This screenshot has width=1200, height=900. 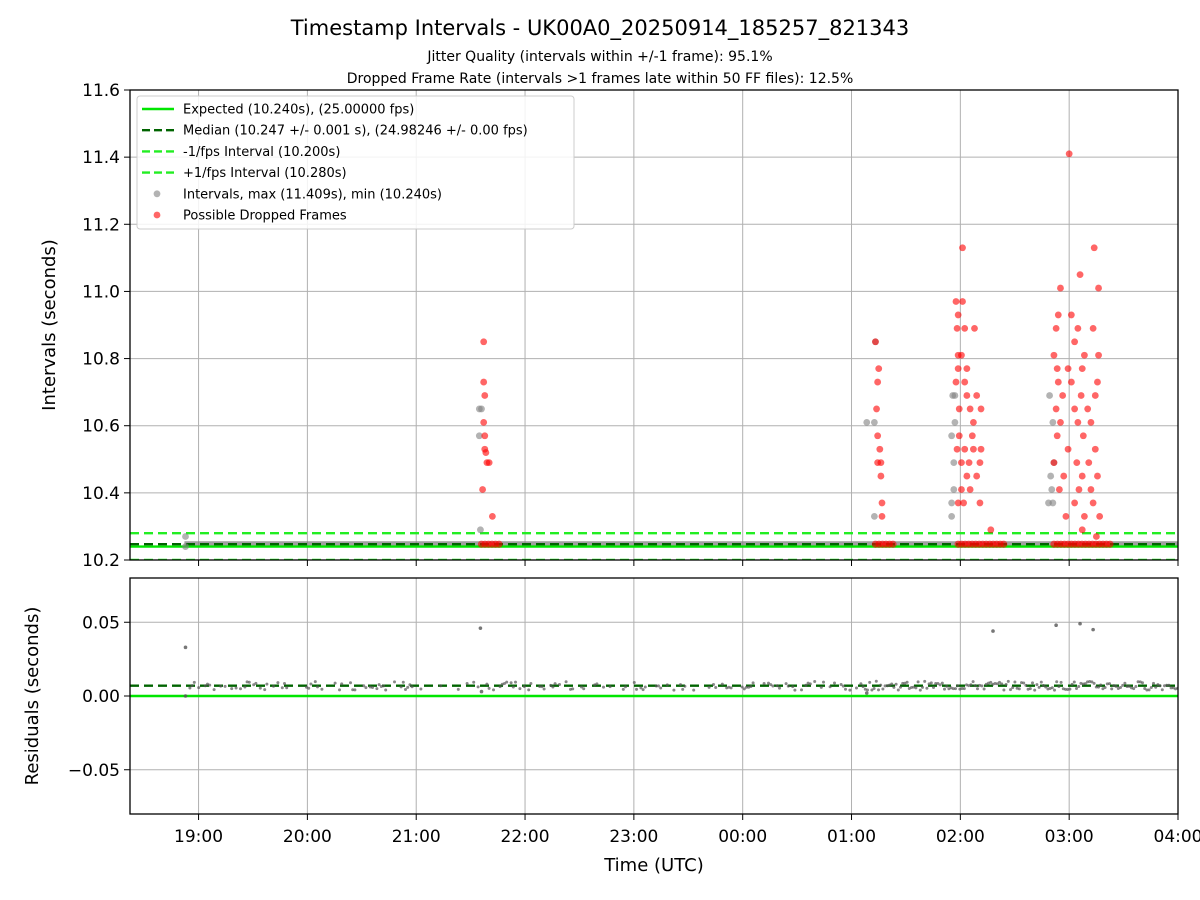 What do you see at coordinates (101, 158) in the screenshot?
I see `intervals-y-tick-label: 11.4` at bounding box center [101, 158].